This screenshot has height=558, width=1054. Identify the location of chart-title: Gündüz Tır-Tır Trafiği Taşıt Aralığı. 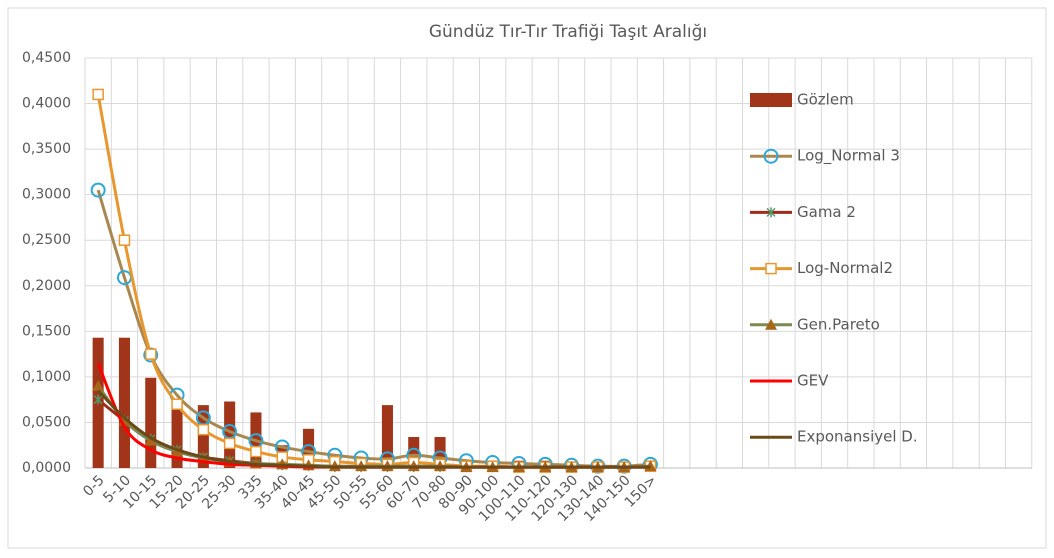
(568, 32).